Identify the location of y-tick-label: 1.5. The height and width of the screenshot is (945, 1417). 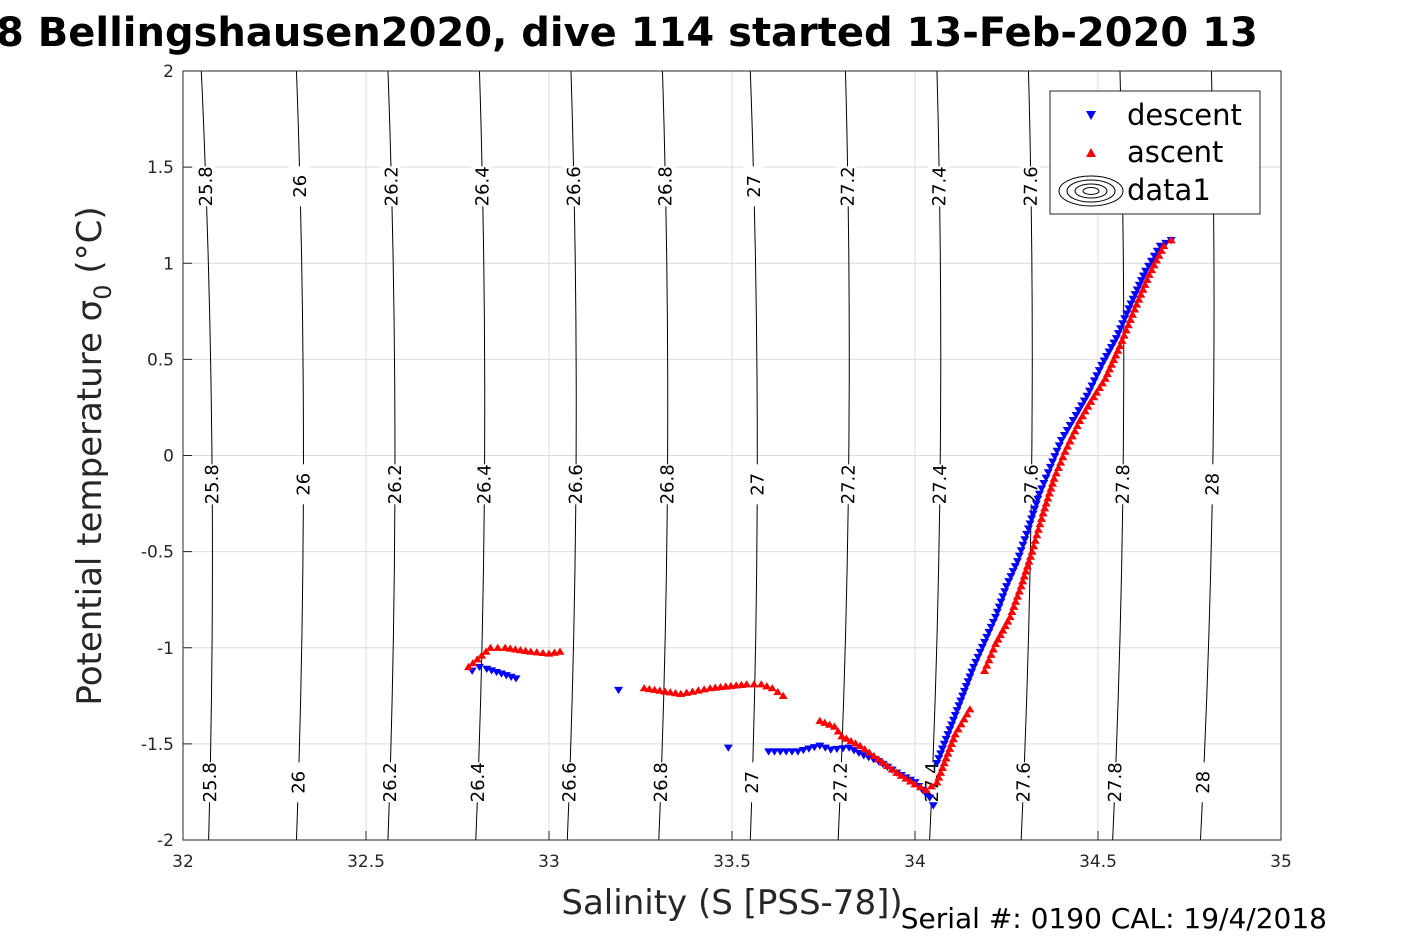
(160, 168).